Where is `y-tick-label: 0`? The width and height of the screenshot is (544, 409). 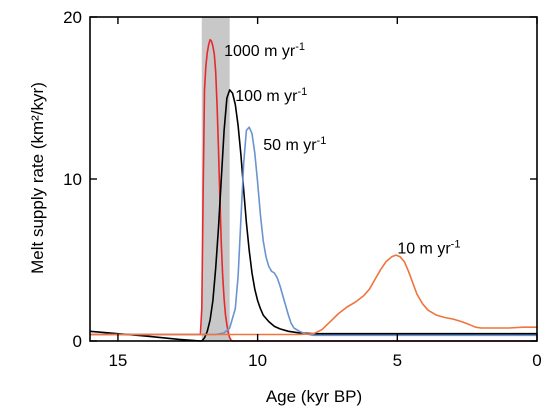 y-tick-label: 0 is located at coordinates (77, 341).